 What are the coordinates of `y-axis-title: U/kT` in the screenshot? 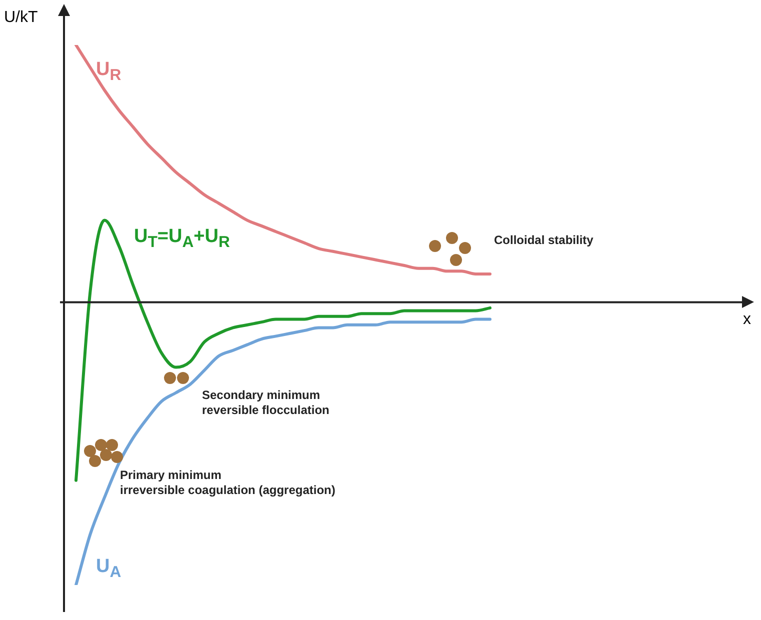 It's located at (21, 18).